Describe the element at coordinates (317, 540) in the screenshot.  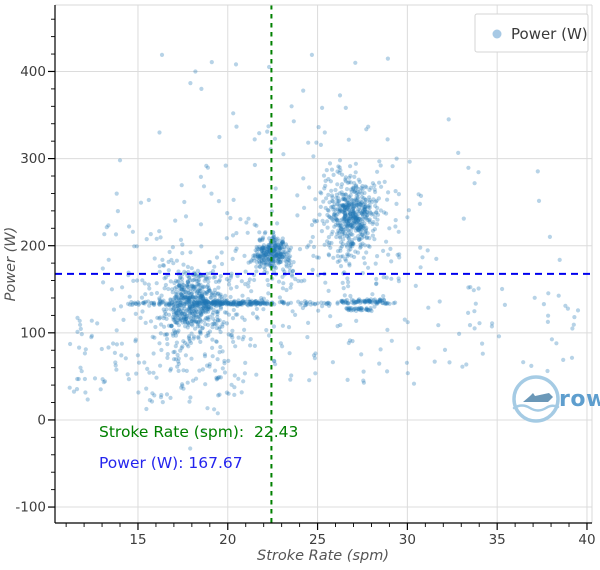
I see `svg-text: 25` at that location.